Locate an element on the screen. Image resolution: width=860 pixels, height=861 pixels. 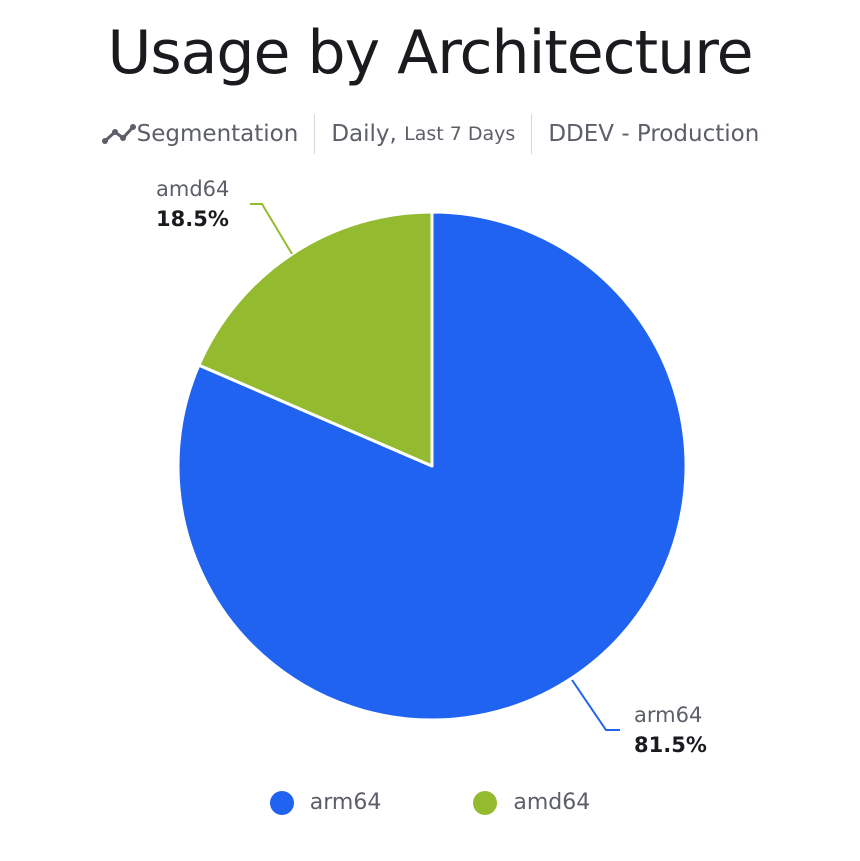
environment-label: DDEV - Production is located at coordinates (654, 134).